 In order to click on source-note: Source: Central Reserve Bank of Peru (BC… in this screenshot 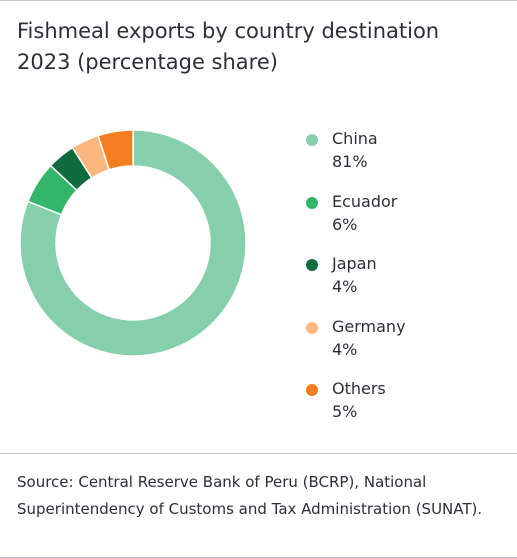, I will do `click(250, 495)`.